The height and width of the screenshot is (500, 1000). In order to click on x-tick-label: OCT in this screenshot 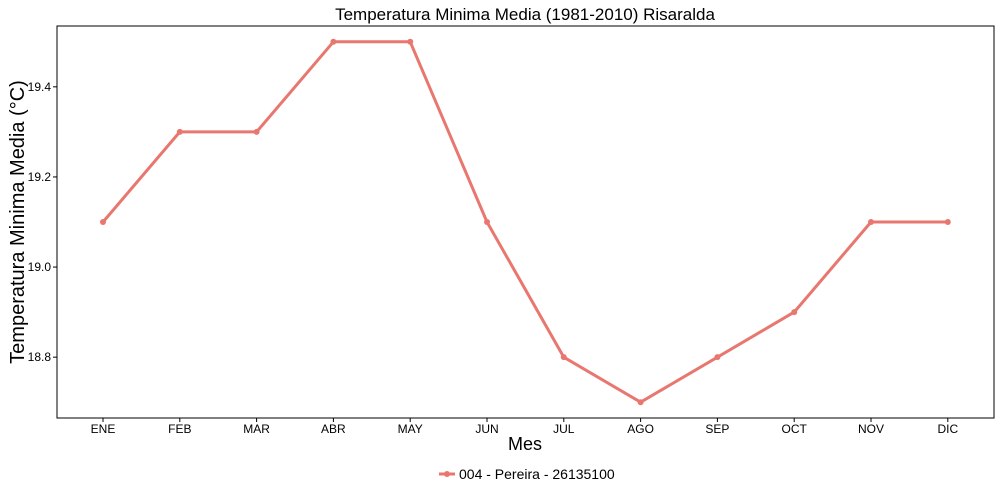, I will do `click(795, 429)`.